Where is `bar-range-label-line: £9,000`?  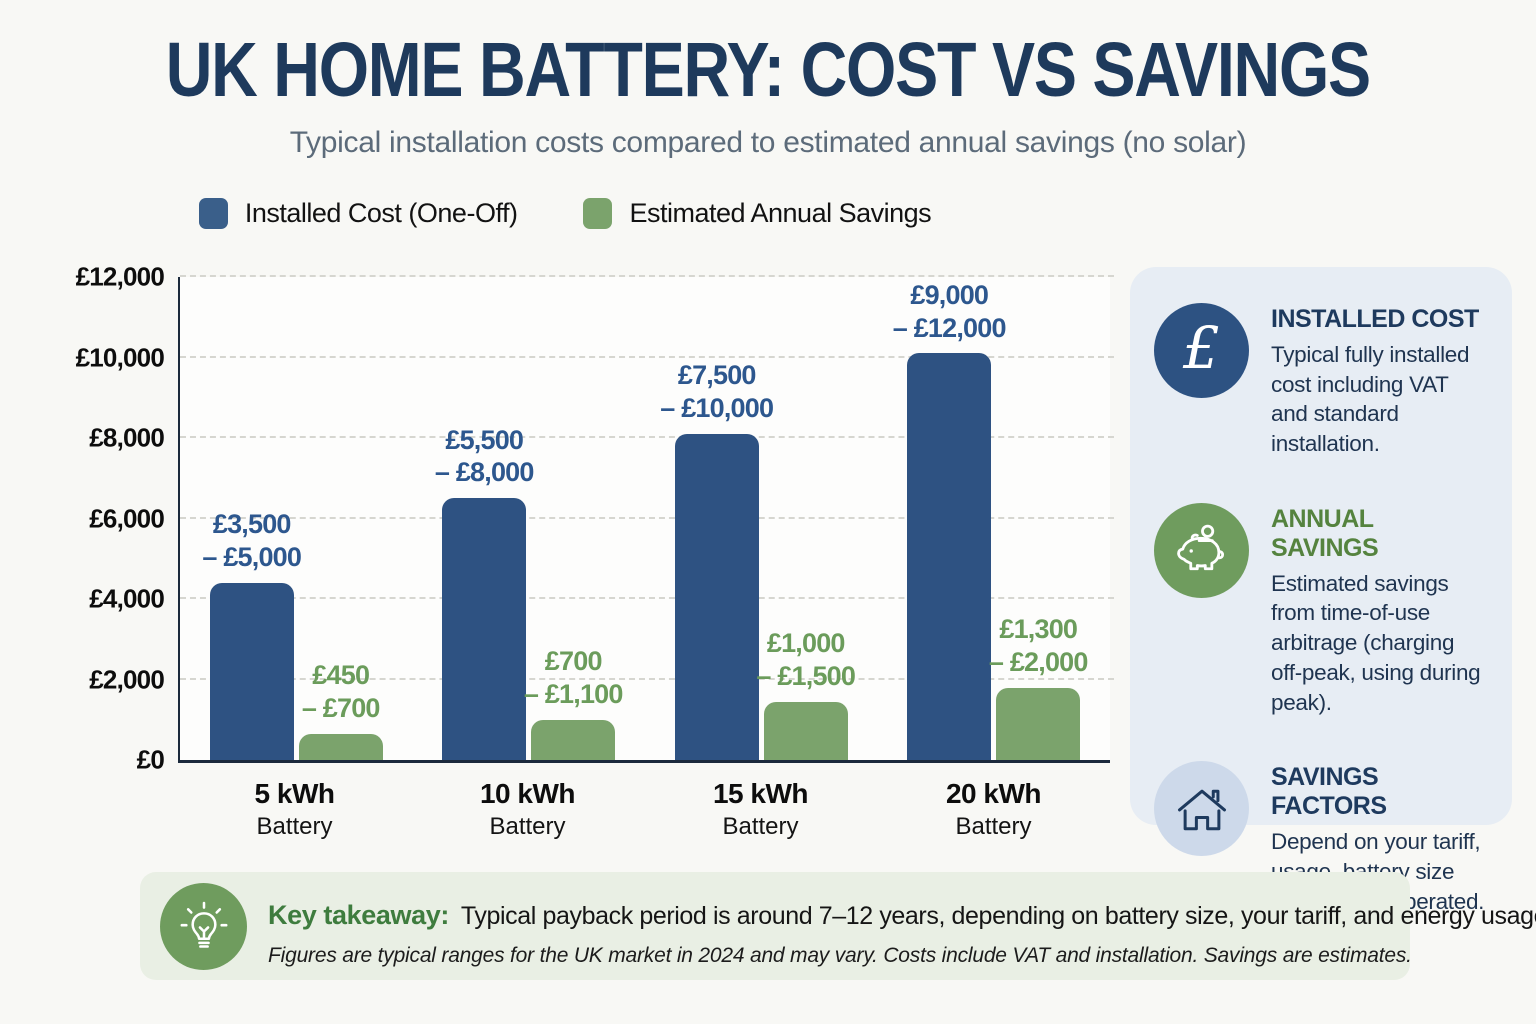 bar-range-label-line: £9,000 is located at coordinates (949, 294).